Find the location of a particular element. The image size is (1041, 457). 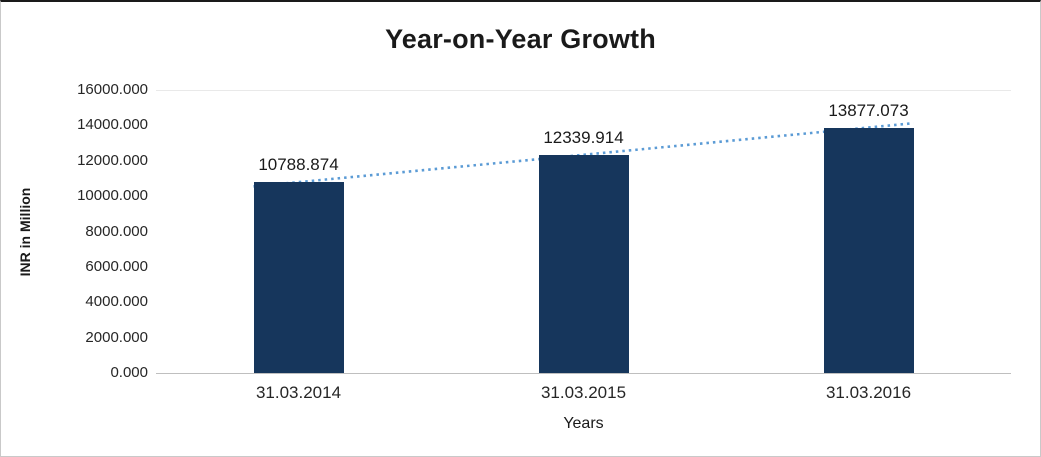

y-tick-label: 8000.000 is located at coordinates (116, 231).